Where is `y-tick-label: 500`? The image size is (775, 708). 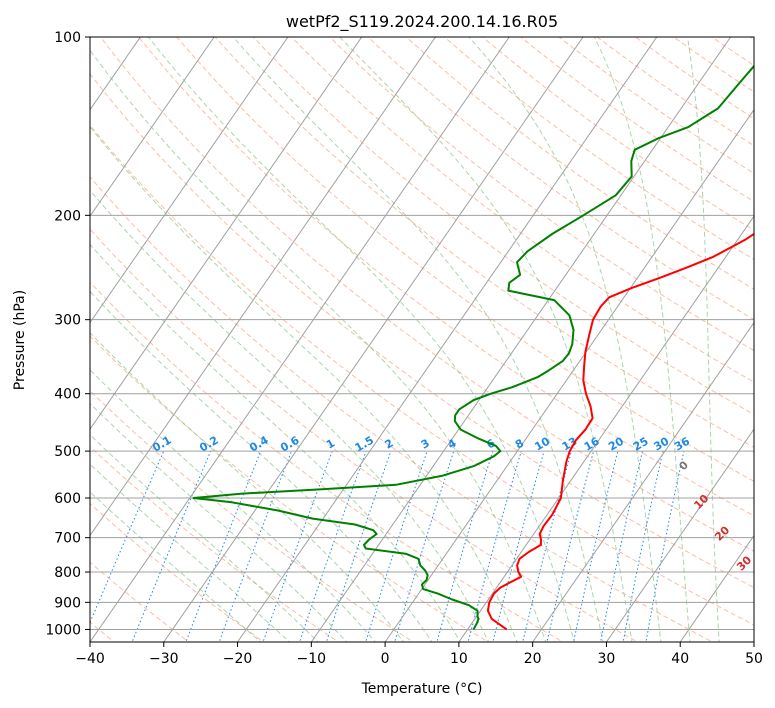 y-tick-label: 500 is located at coordinates (67, 452).